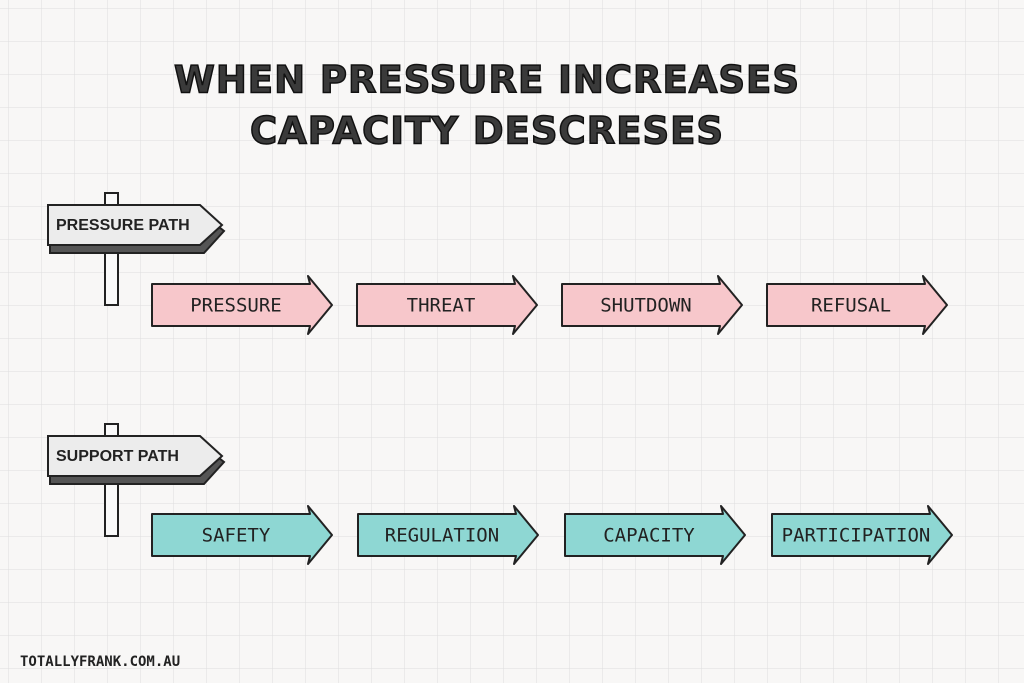 This screenshot has height=683, width=1024. Describe the element at coordinates (236, 536) in the screenshot. I see `step-label: SAFETY` at that location.